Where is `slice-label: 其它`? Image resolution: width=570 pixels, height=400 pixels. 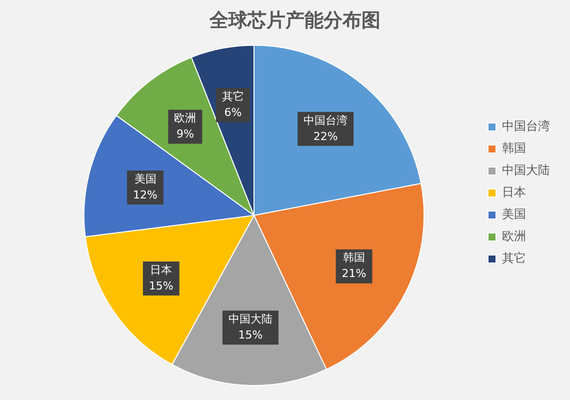 slice-label: 其它 is located at coordinates (233, 96).